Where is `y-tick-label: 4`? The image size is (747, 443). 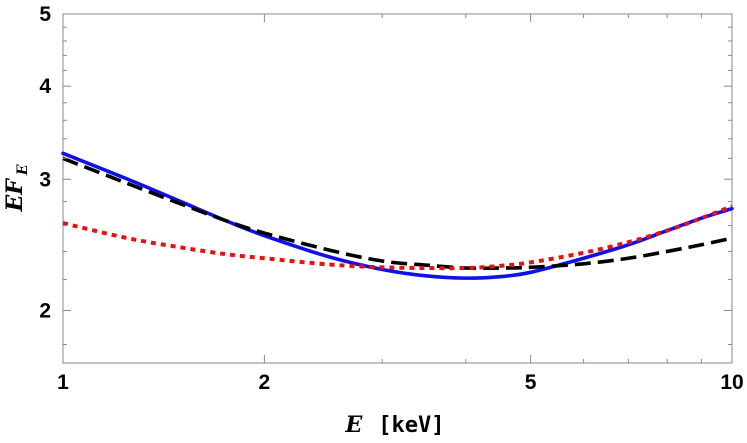
y-tick-label: 4 is located at coordinates (45, 86).